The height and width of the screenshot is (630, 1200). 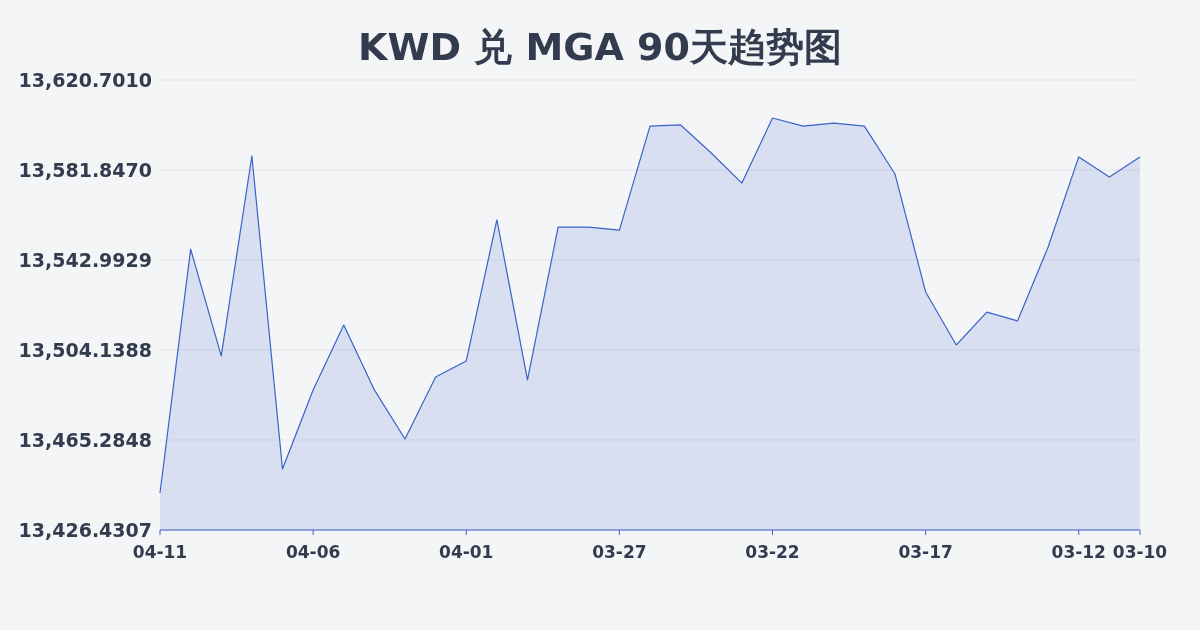 What do you see at coordinates (85, 350) in the screenshot?
I see `y-tick-label: 13,504.1388` at bounding box center [85, 350].